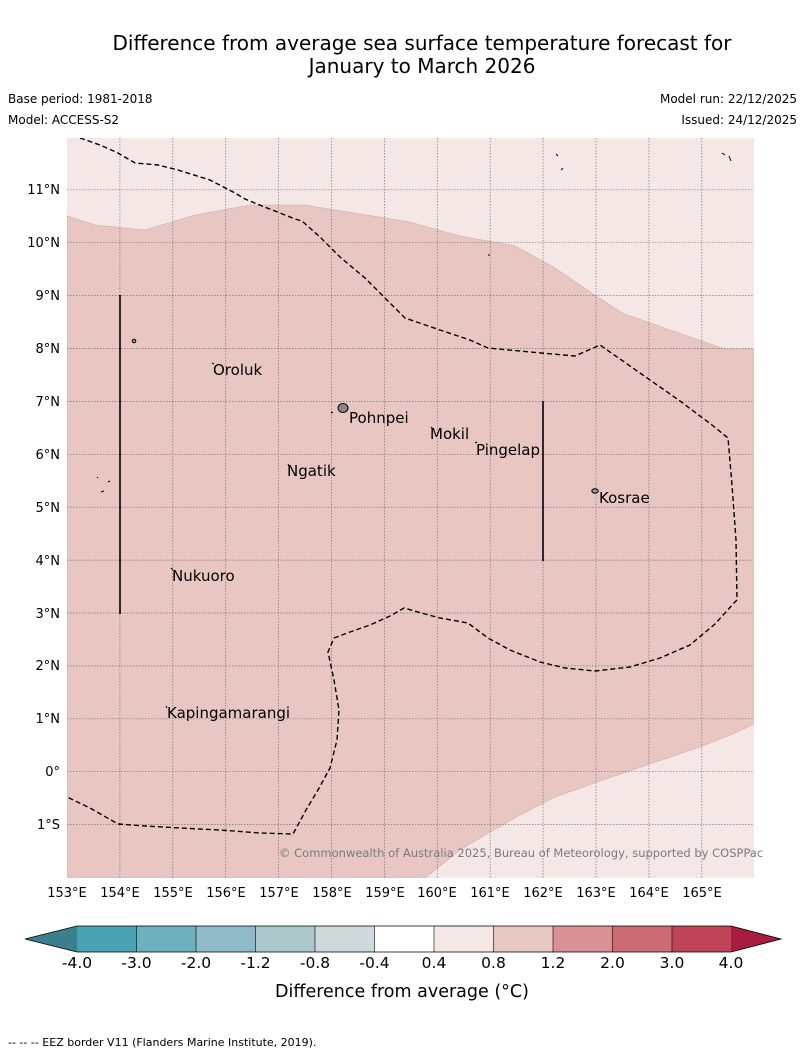 Image resolution: width=804 pixels, height=1058 pixels. Describe the element at coordinates (48, 825) in the screenshot. I see `lat-label: 1°S` at that location.